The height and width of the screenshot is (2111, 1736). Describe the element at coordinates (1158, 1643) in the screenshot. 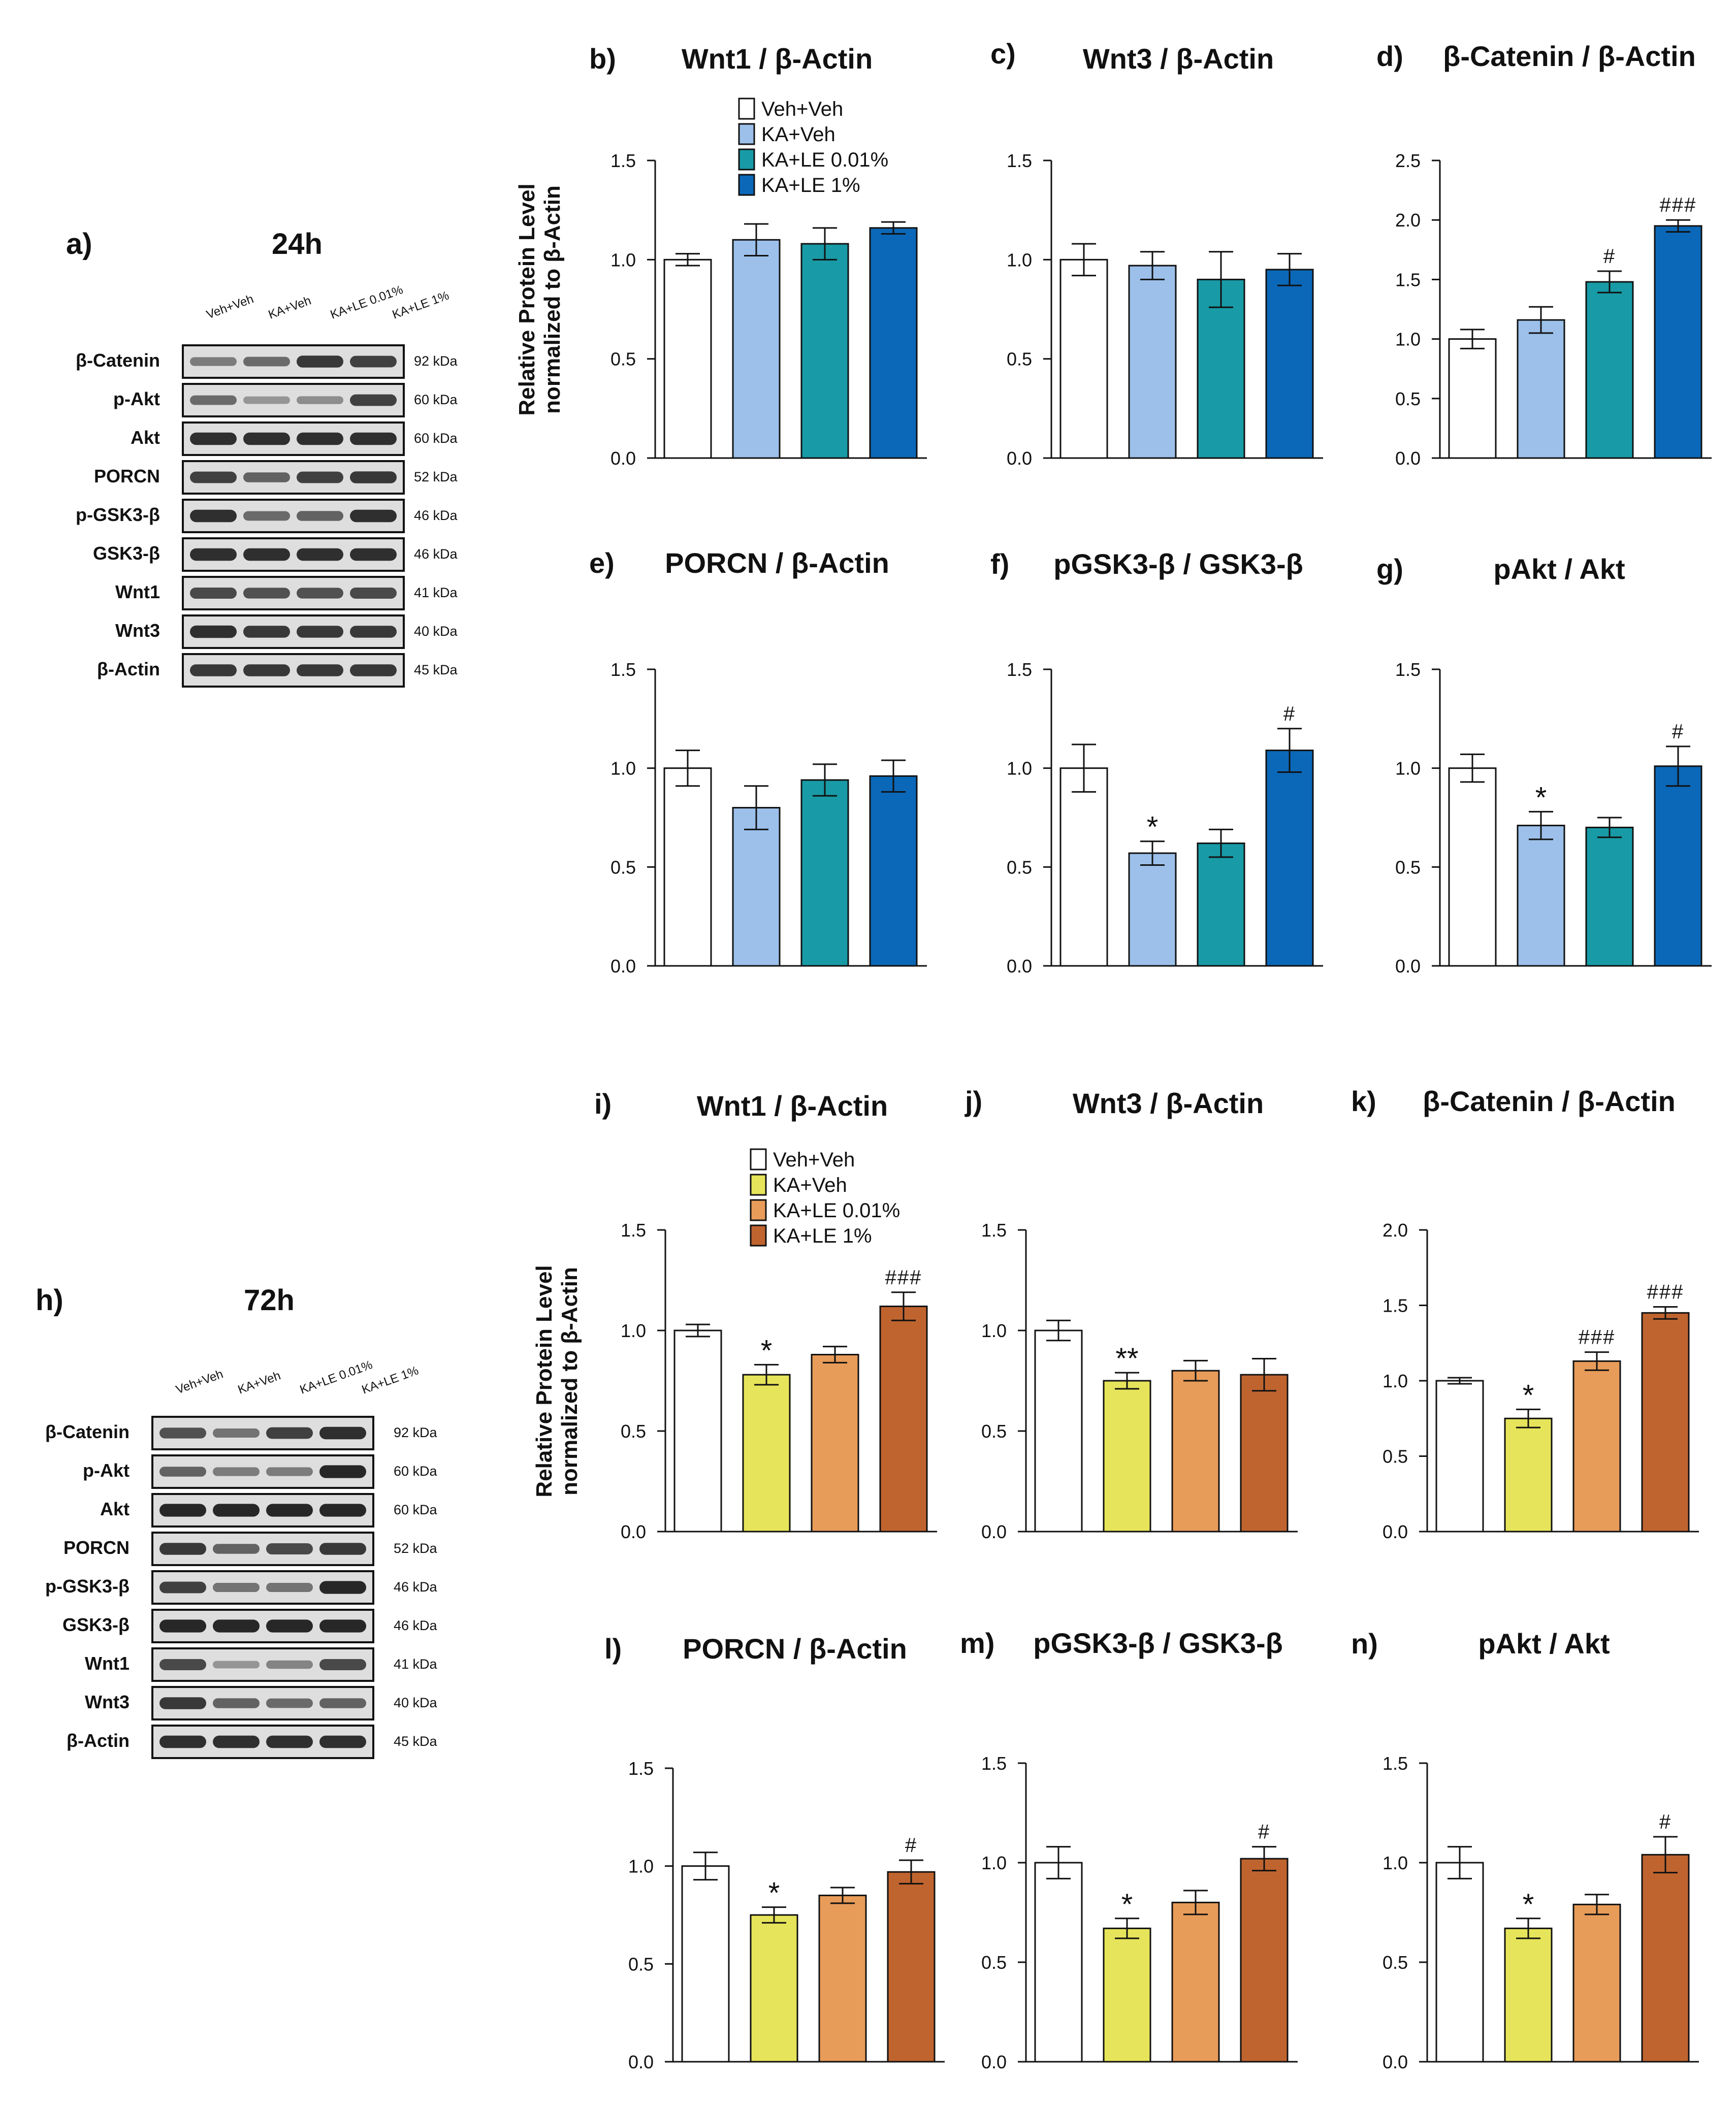

I see `chart-title: pGSK3-β / GSK3-β` at that location.